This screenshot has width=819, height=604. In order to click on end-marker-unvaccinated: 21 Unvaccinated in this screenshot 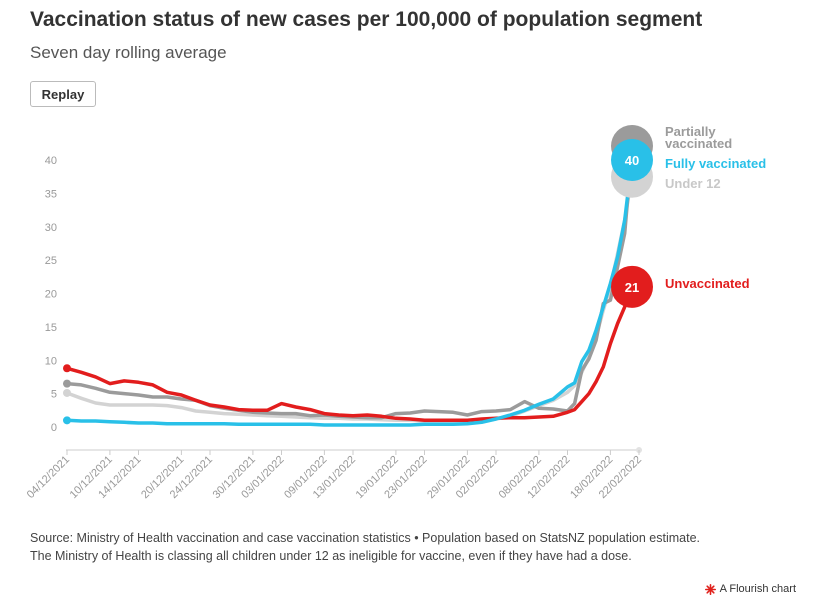, I will do `click(680, 286)`.